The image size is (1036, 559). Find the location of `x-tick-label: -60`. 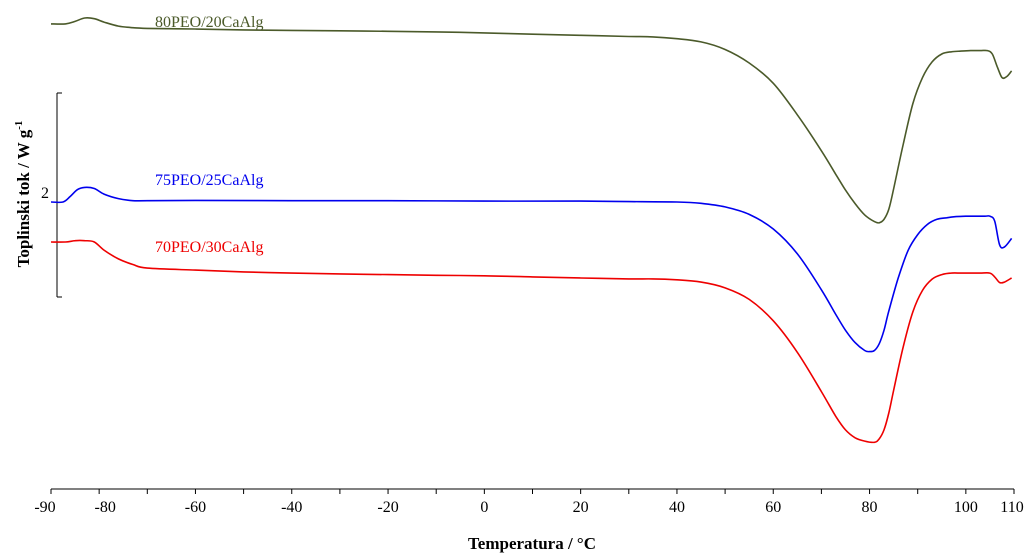

x-tick-label: -60 is located at coordinates (195, 507).